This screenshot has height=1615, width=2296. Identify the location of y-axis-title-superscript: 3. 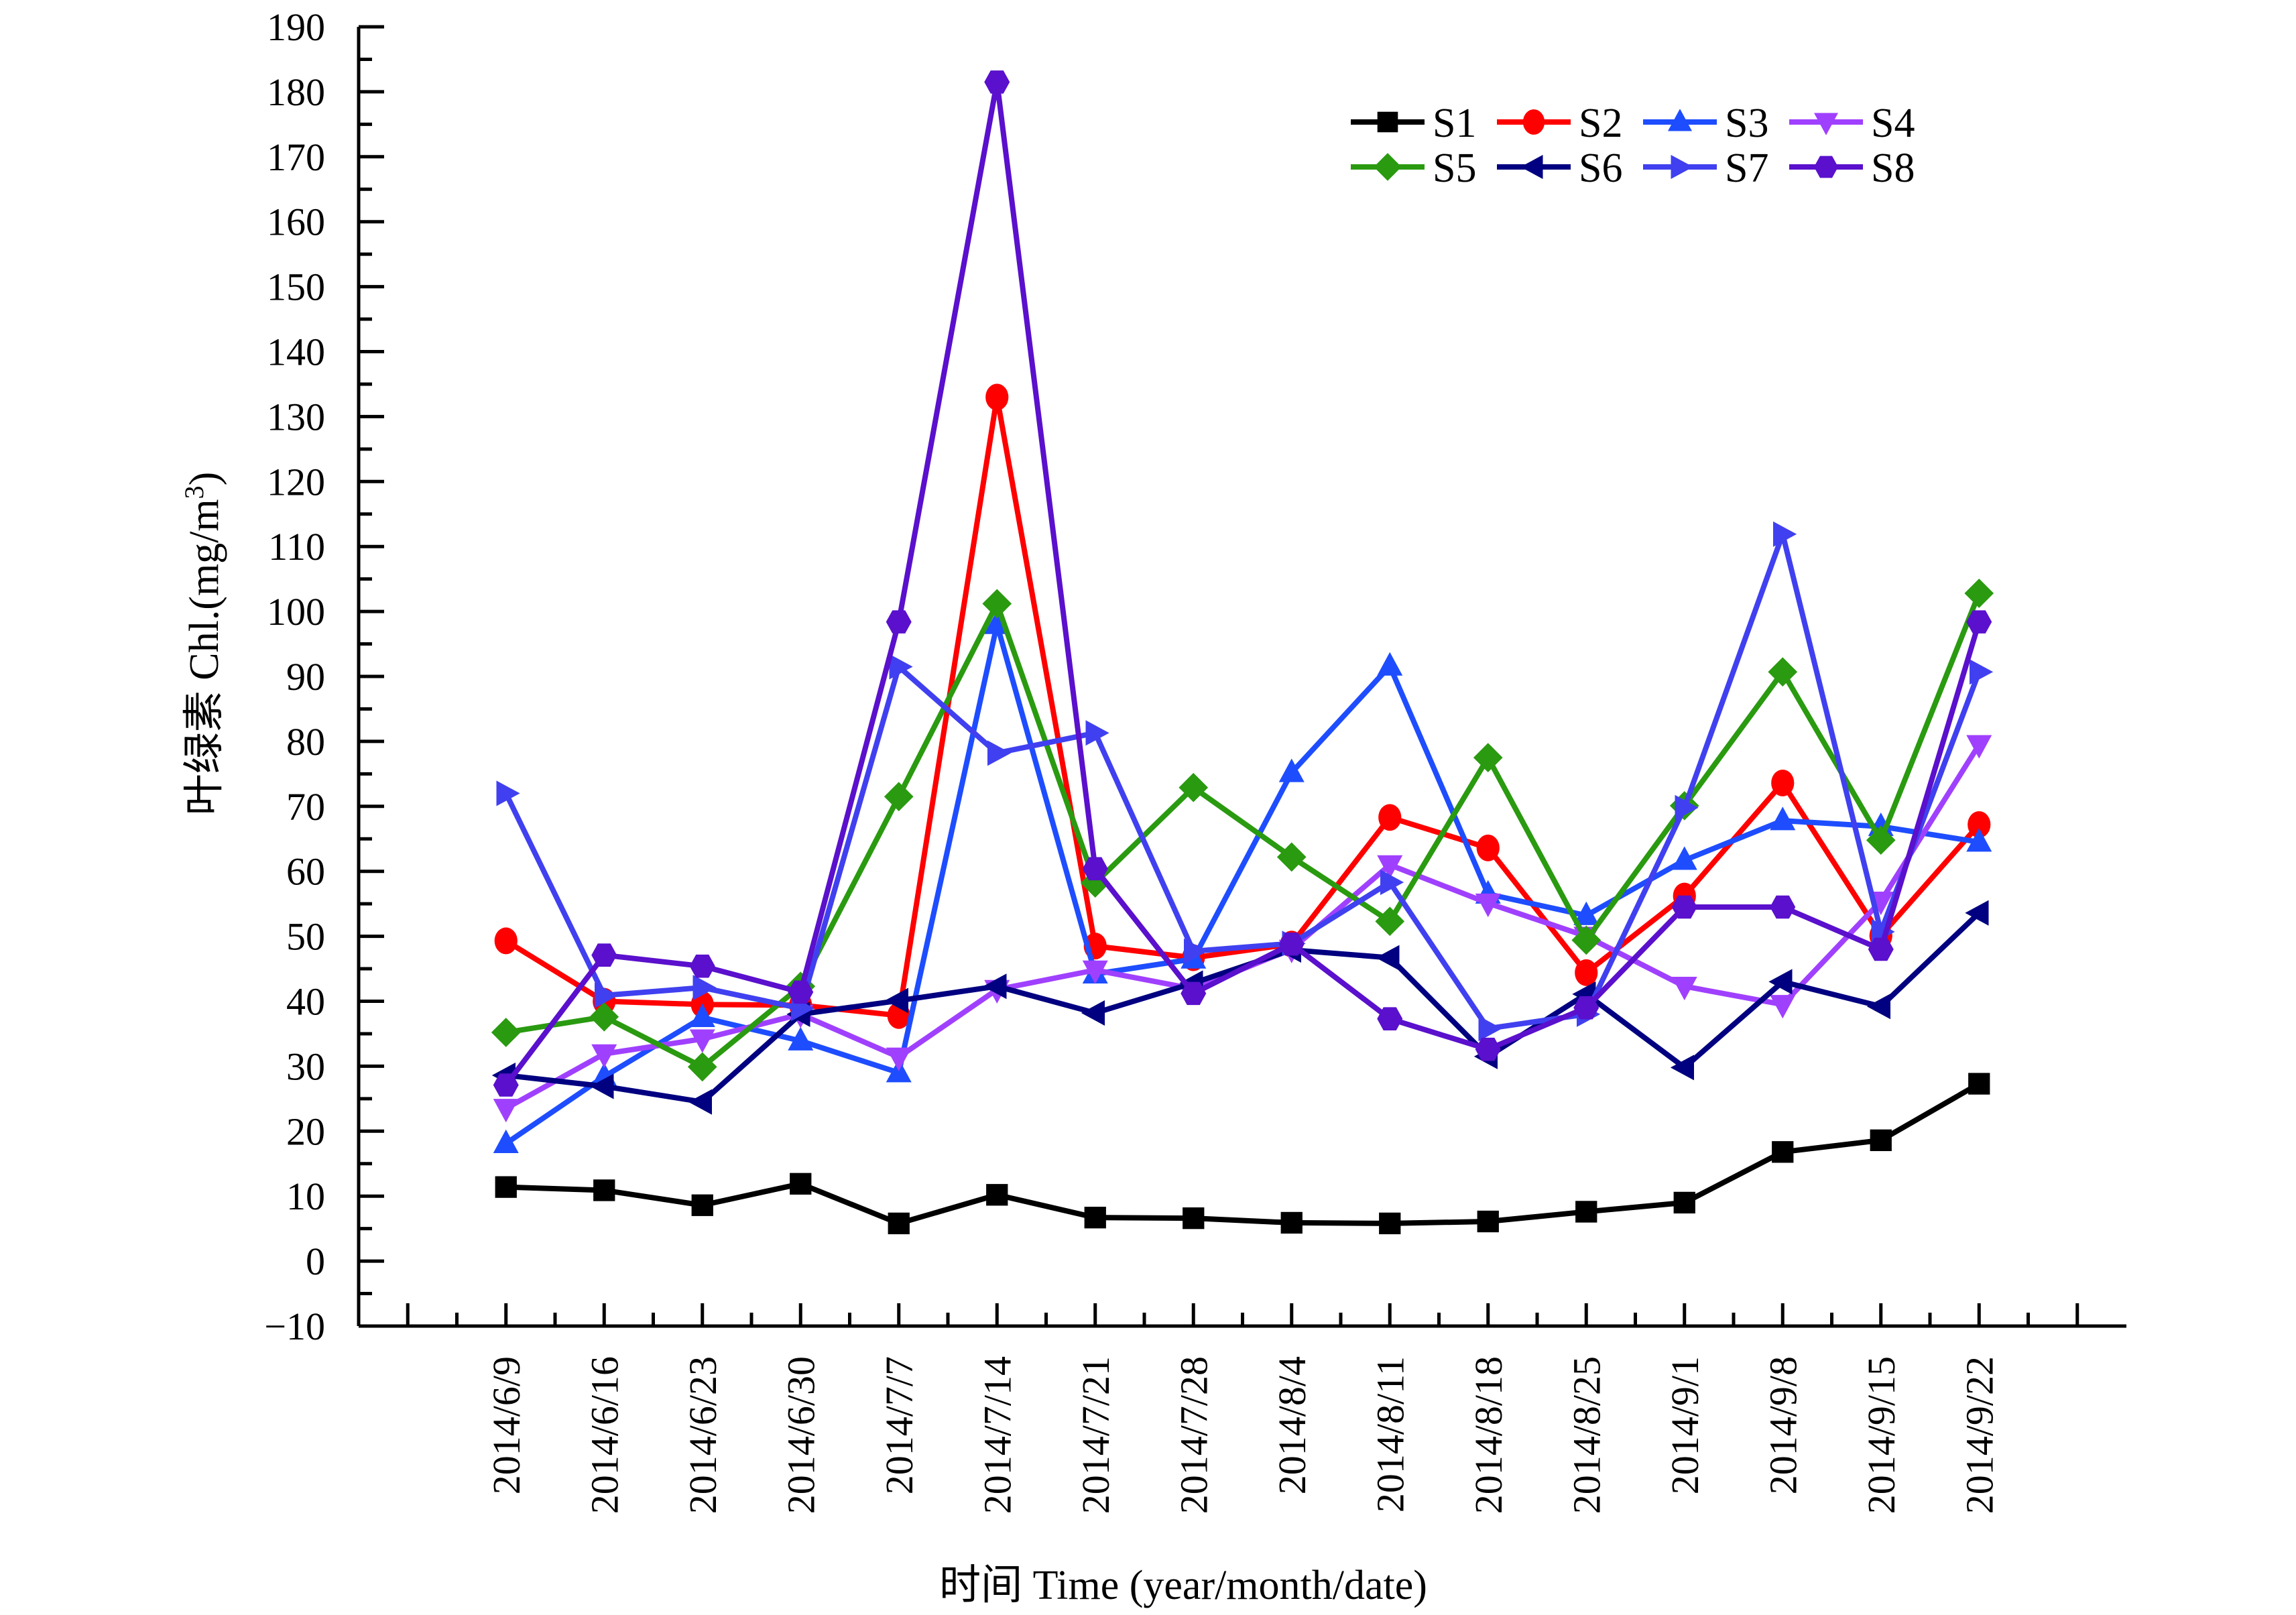
(194, 492).